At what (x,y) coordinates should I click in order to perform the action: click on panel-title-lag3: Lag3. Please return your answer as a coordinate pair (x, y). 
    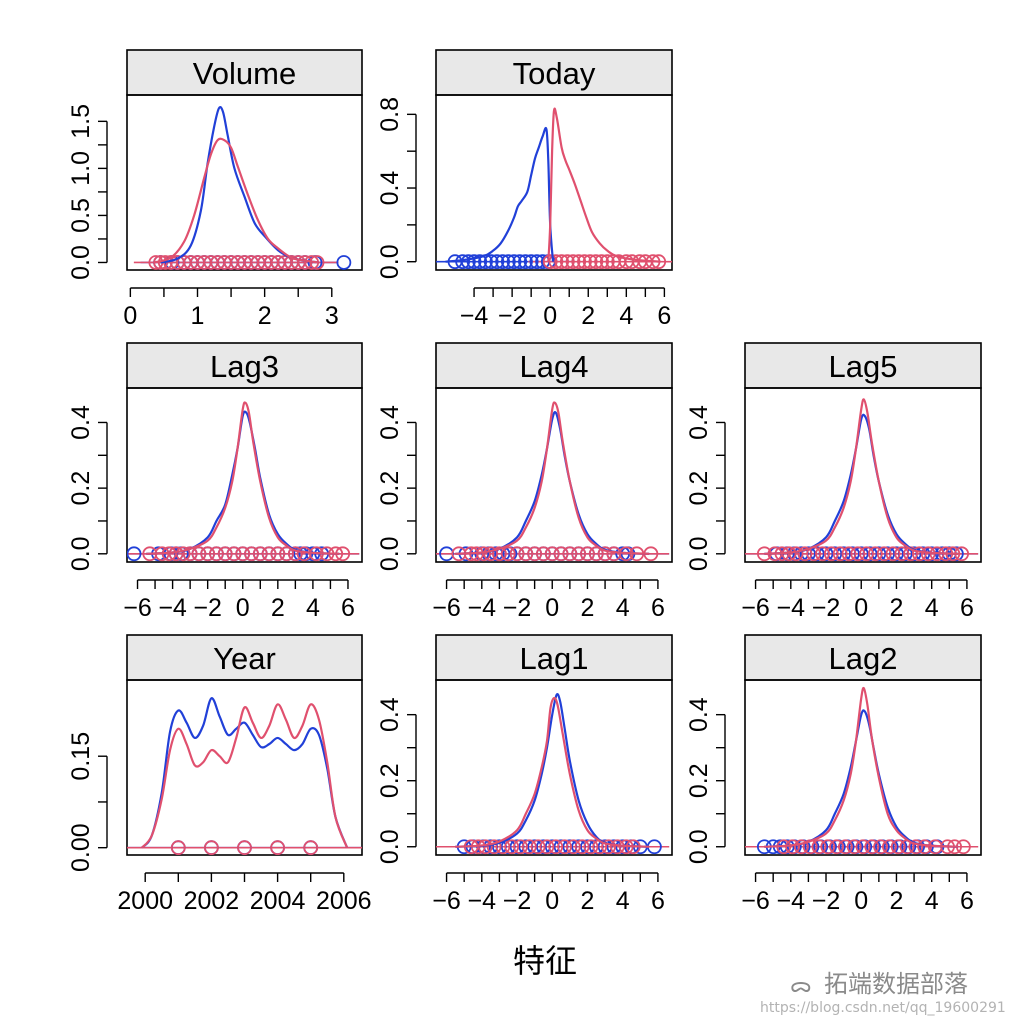
    Looking at the image, I should click on (244, 366).